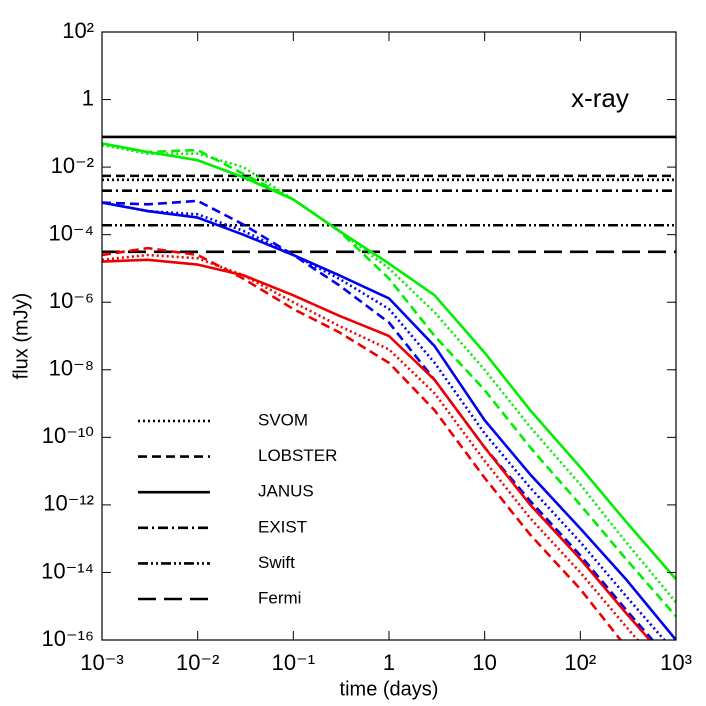 Image resolution: width=706 pixels, height=706 pixels. What do you see at coordinates (21, 336) in the screenshot?
I see `y-axis-label: flux (mJy)` at bounding box center [21, 336].